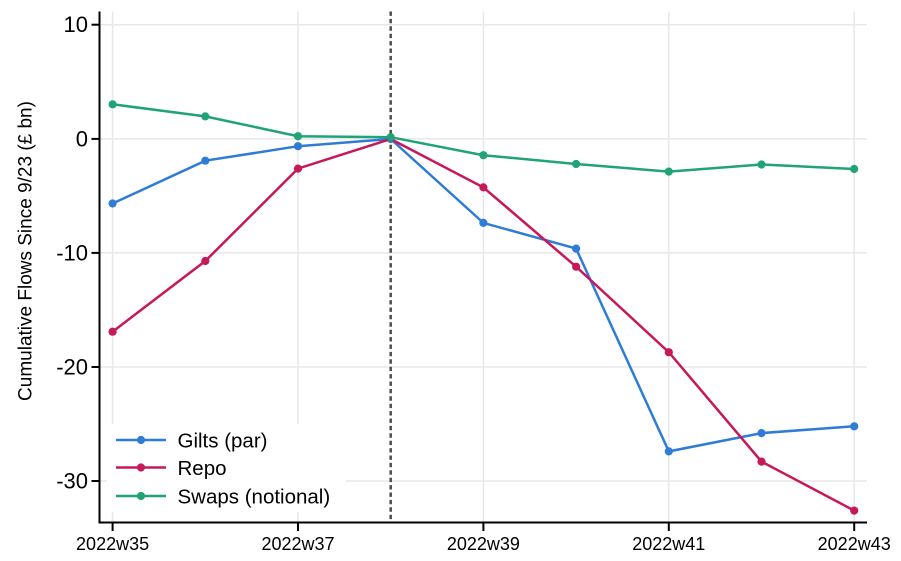 The image size is (901, 561). I want to click on svg-text: 10, so click(76, 24).